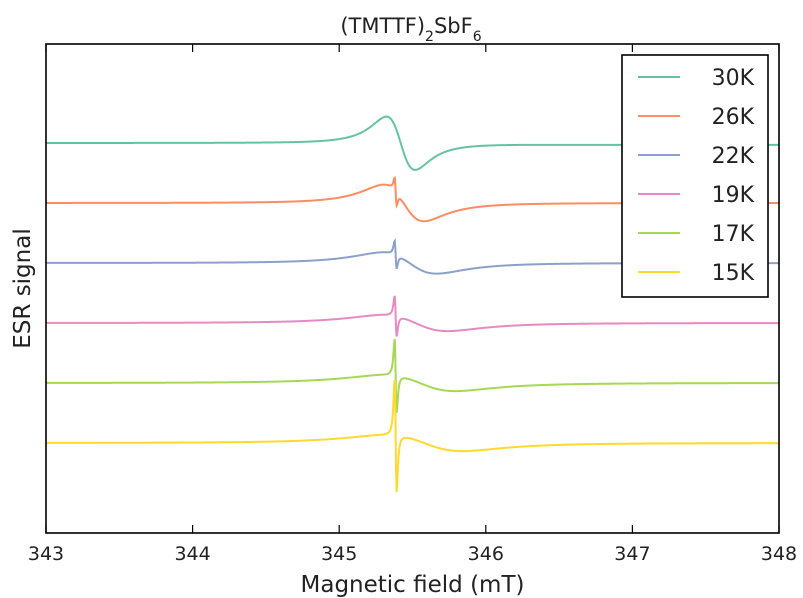 Image resolution: width=803 pixels, height=598 pixels. I want to click on chart-title-text: (TMTTF)2SbF6, so click(410, 29).